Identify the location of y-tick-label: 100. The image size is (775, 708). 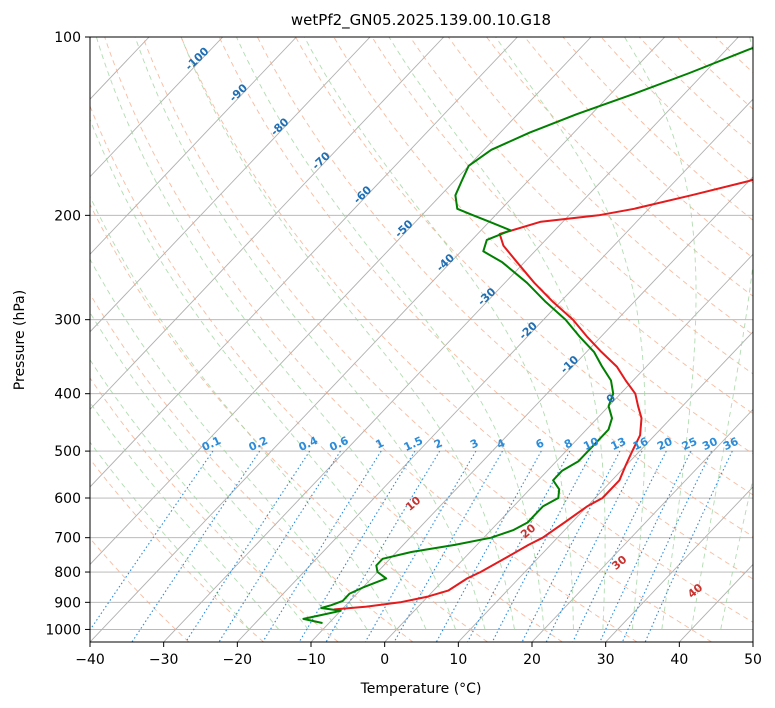
(67, 38).